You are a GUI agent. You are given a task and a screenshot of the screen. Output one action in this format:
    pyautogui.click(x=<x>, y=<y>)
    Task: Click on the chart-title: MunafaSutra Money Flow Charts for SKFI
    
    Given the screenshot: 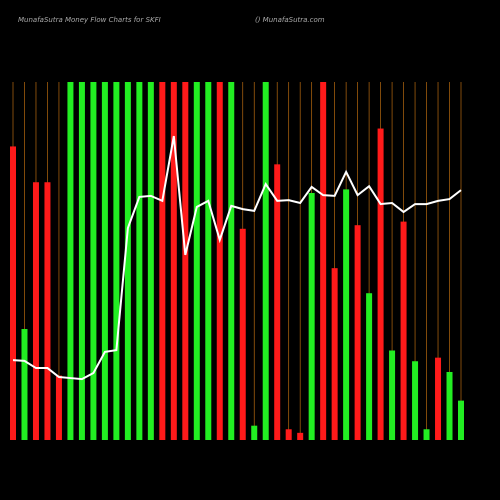 What is the action you would take?
    pyautogui.click(x=89, y=20)
    